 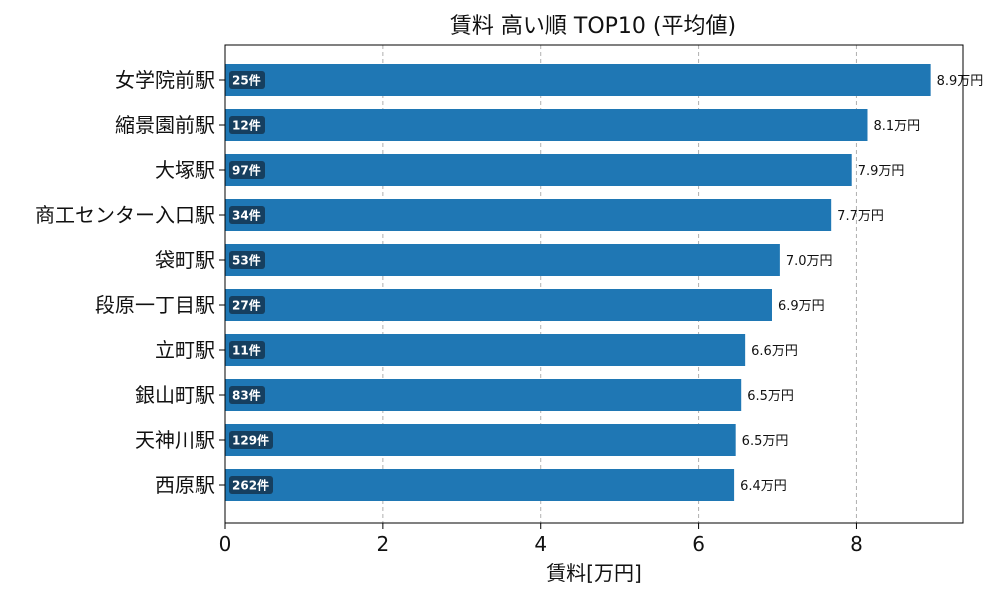 What do you see at coordinates (801, 306) in the screenshot?
I see `value-label: 6.9万円` at bounding box center [801, 306].